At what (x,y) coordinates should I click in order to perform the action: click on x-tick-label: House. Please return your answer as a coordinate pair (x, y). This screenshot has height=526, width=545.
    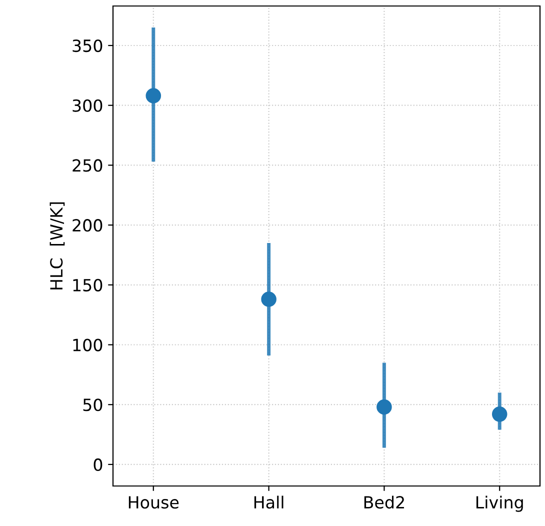
    Looking at the image, I should click on (153, 502).